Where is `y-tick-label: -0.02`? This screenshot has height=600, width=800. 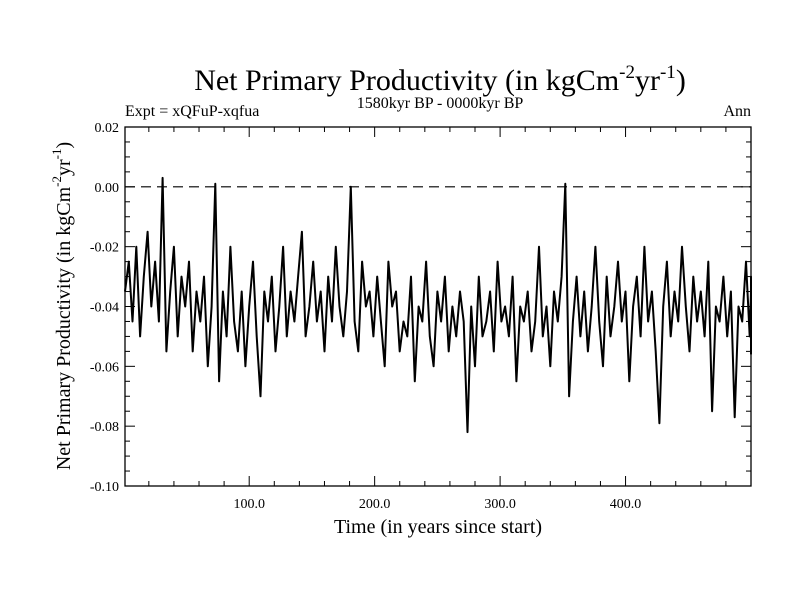
y-tick-label: -0.02 is located at coordinates (104, 248).